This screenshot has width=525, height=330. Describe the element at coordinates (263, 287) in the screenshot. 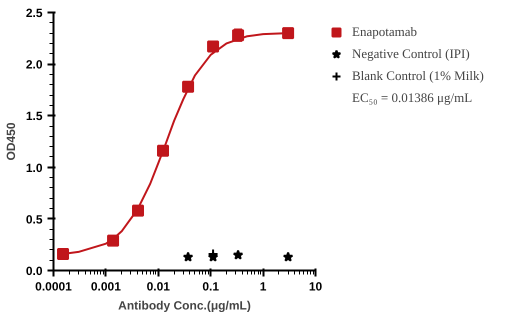

I see `x-tick-label: 1` at that location.